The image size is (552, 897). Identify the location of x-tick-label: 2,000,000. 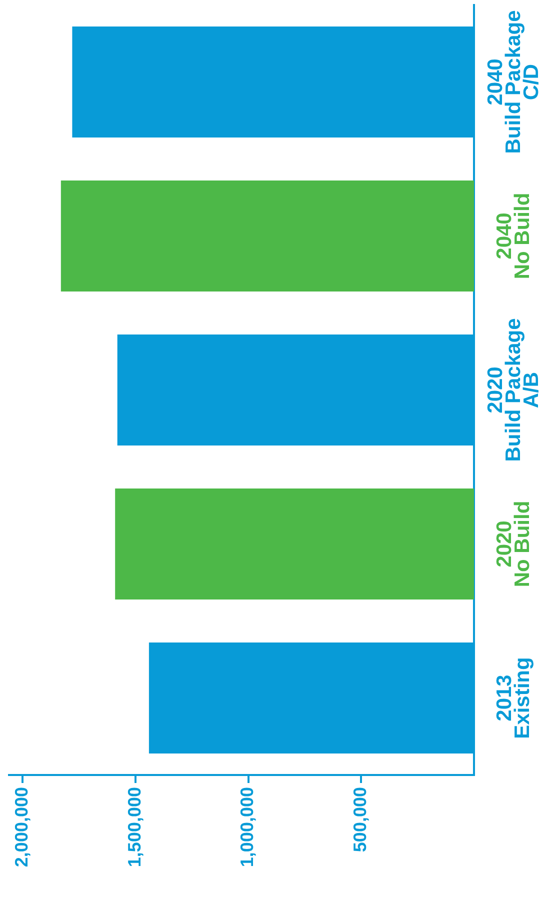
(22, 827).